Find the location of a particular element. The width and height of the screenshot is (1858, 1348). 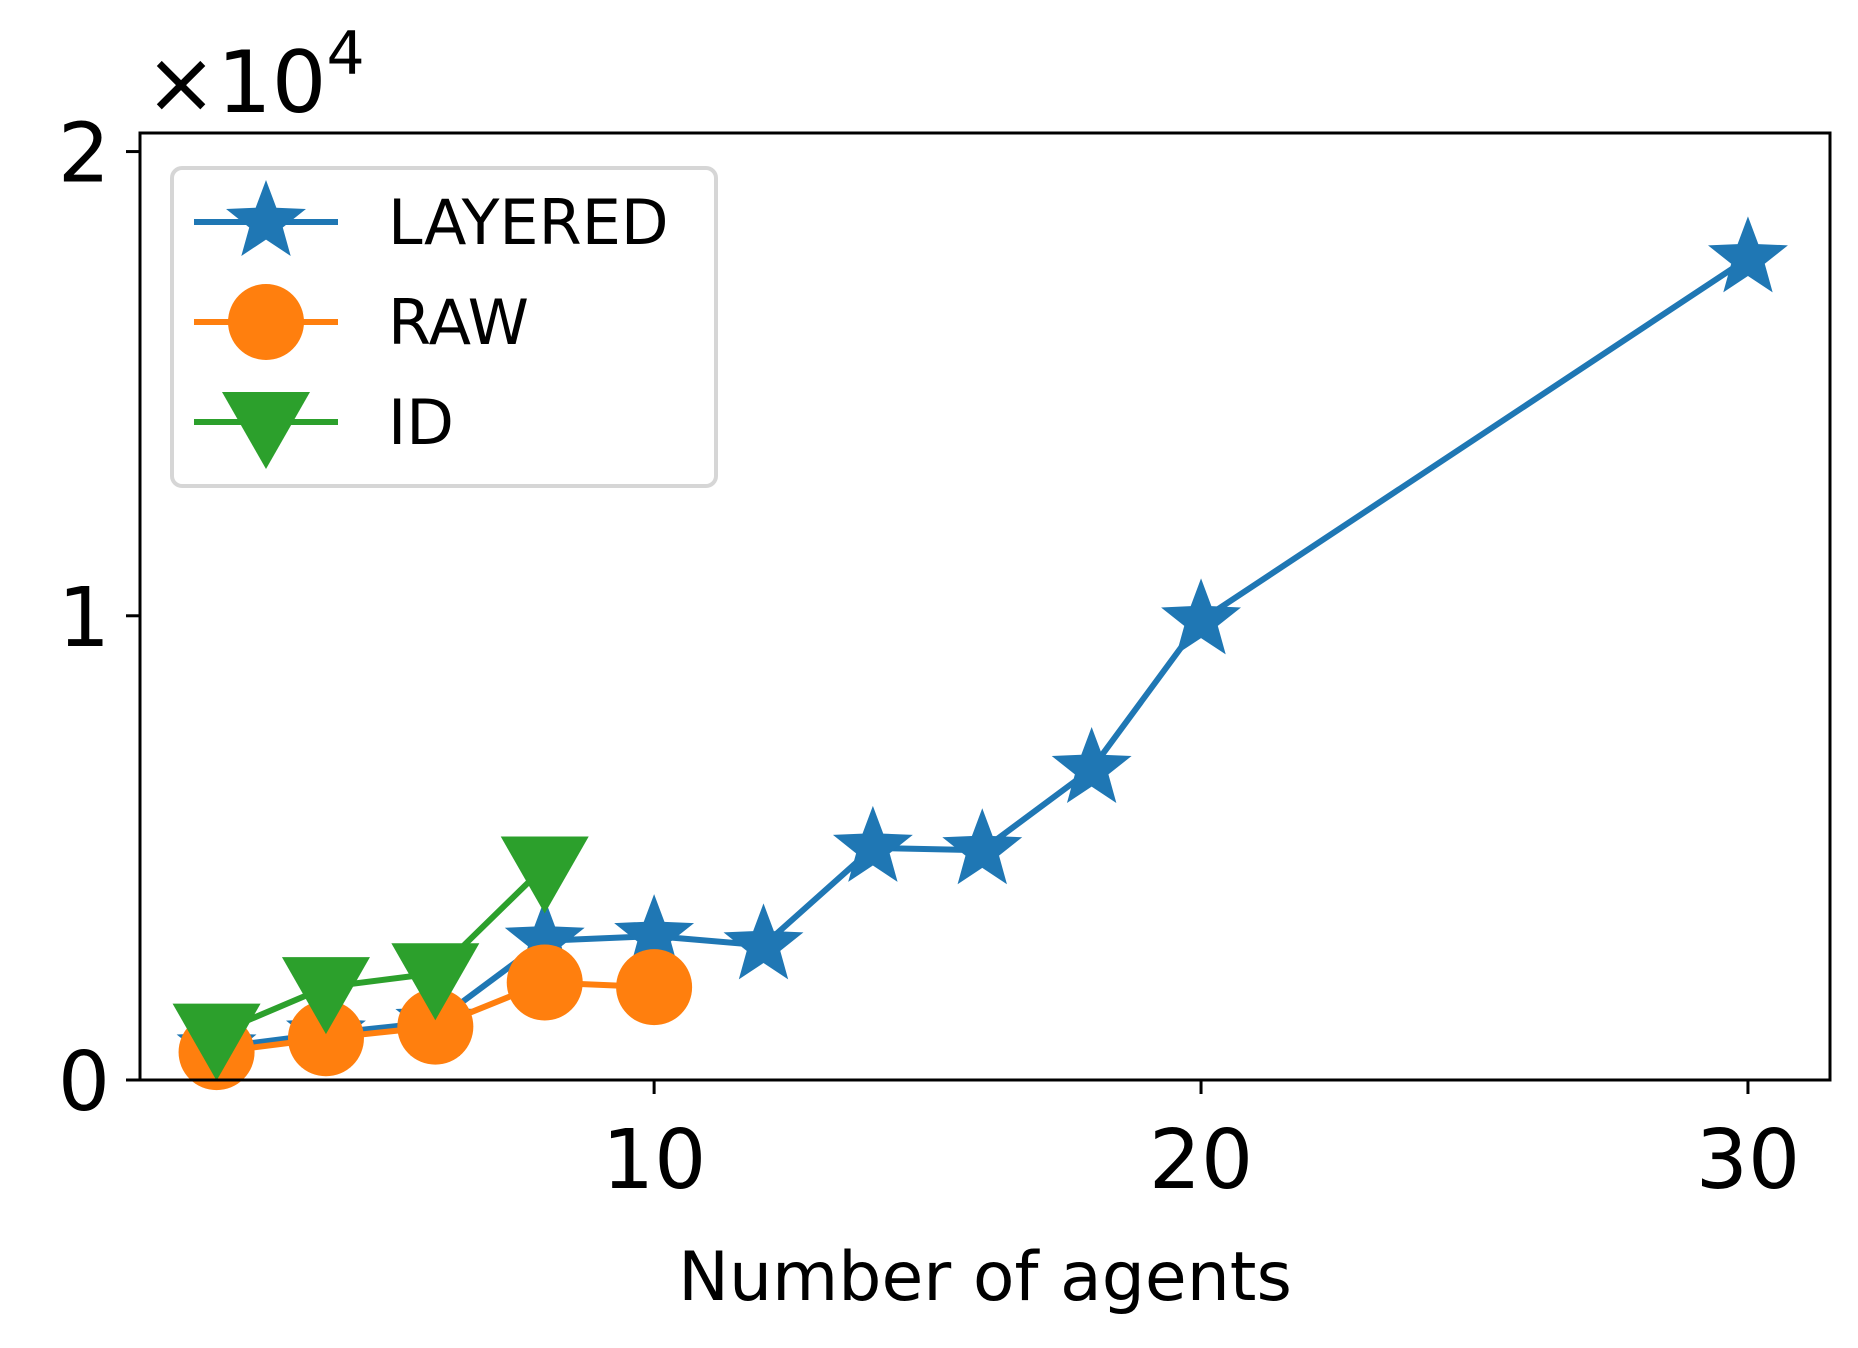

legend-item-raw: RAW is located at coordinates (361, 322).